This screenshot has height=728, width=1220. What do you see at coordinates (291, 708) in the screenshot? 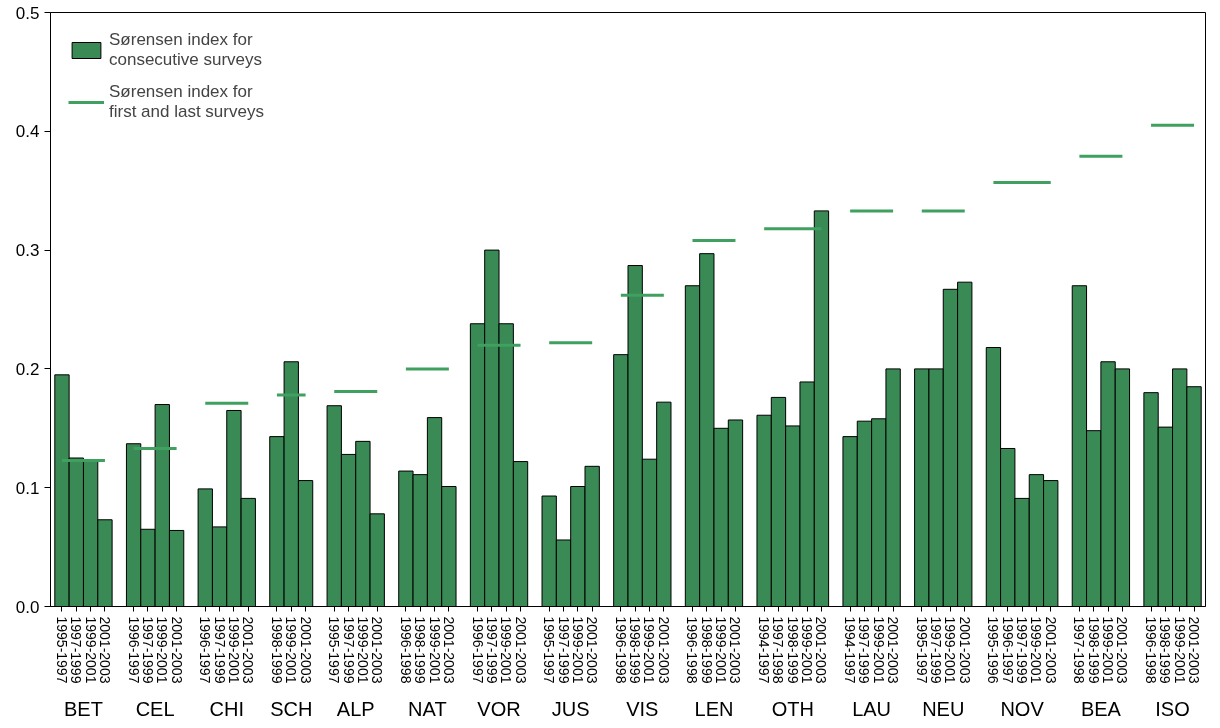
I see `text: SCH` at bounding box center [291, 708].